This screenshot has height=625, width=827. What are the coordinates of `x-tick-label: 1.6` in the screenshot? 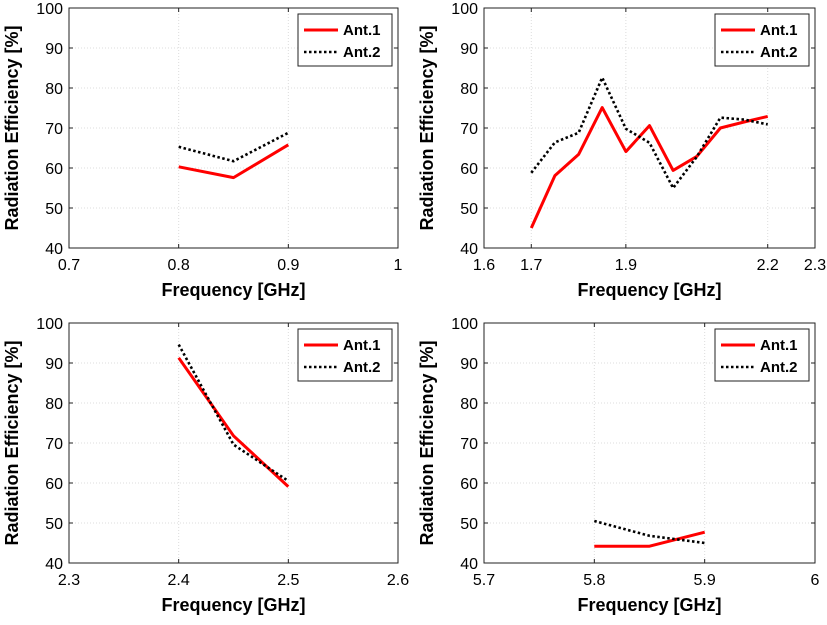 It's located at (484, 265).